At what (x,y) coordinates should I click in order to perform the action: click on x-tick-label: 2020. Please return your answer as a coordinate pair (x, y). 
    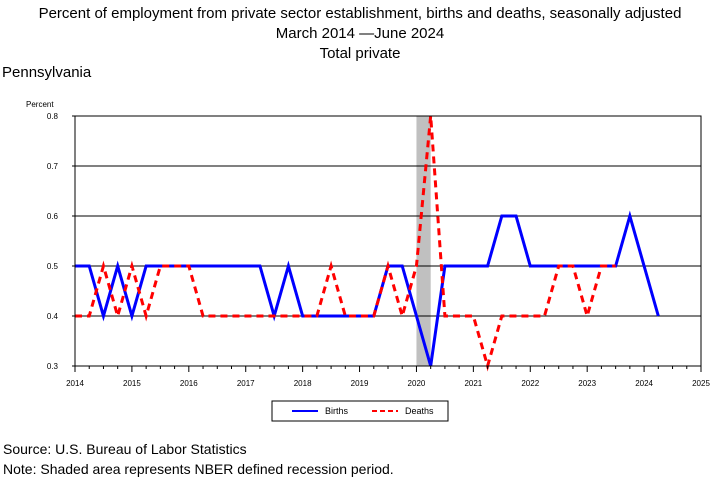
    Looking at the image, I should click on (417, 383).